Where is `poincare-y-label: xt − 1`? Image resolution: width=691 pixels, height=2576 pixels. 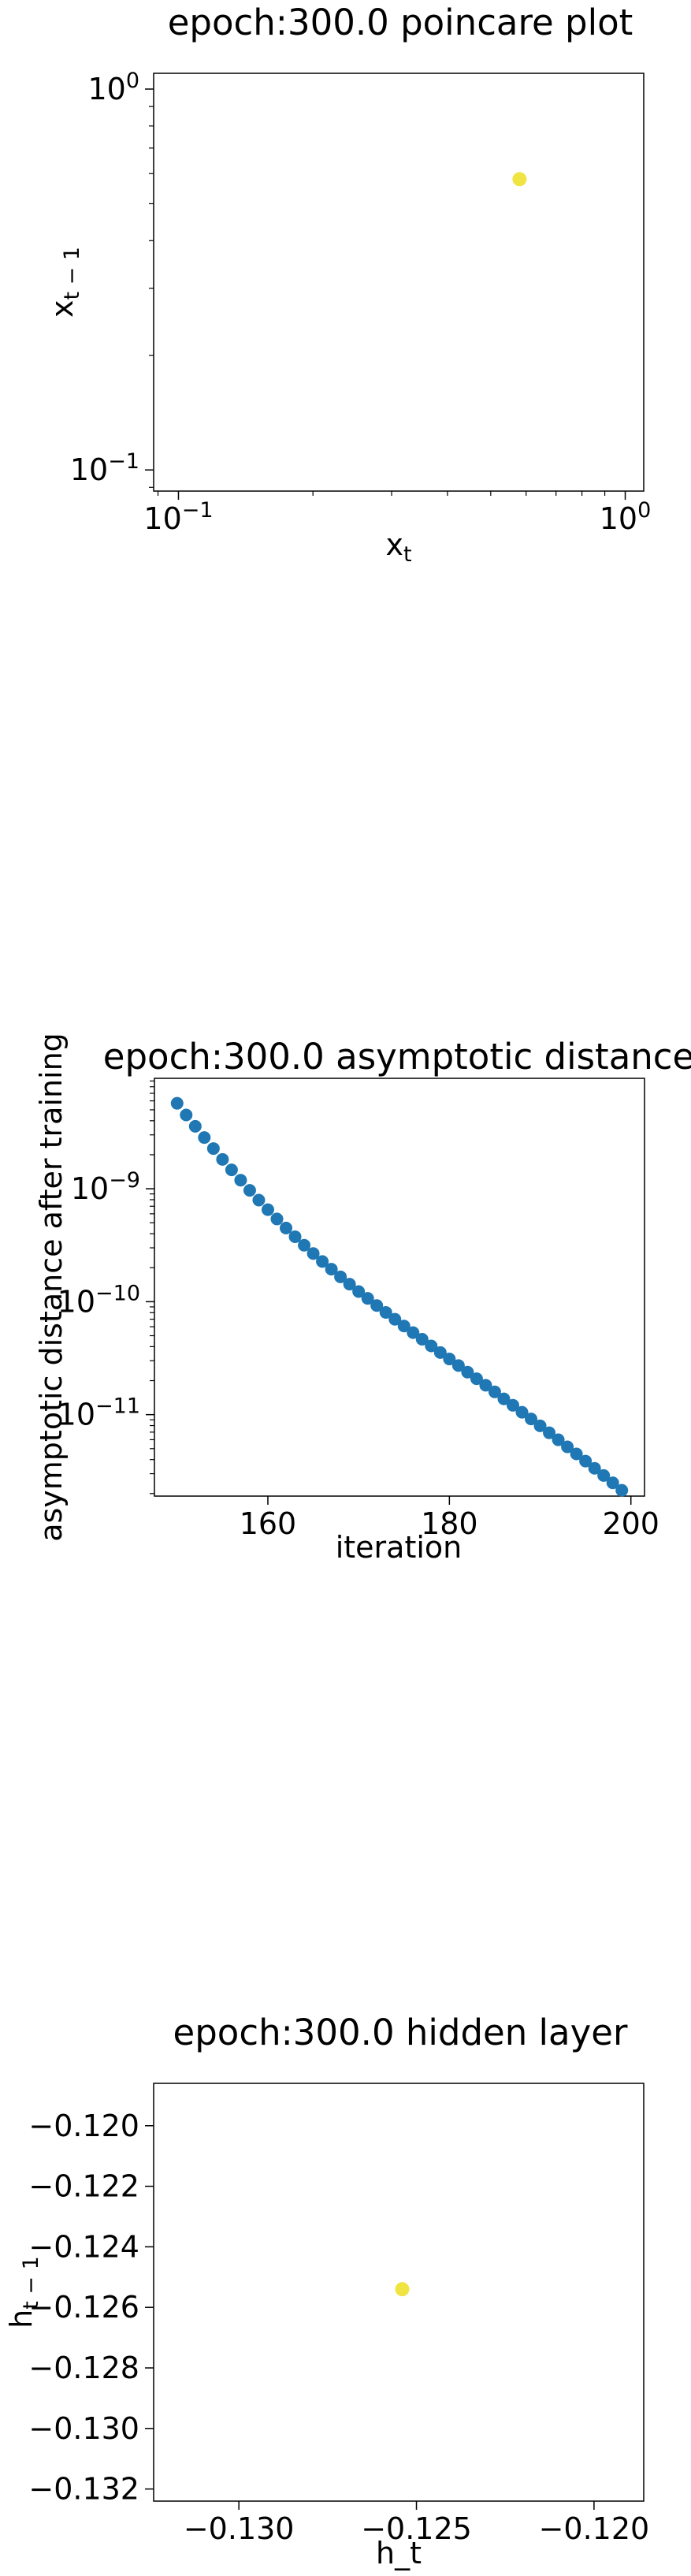 poincare-y-label: xt − 1 is located at coordinates (64, 282).